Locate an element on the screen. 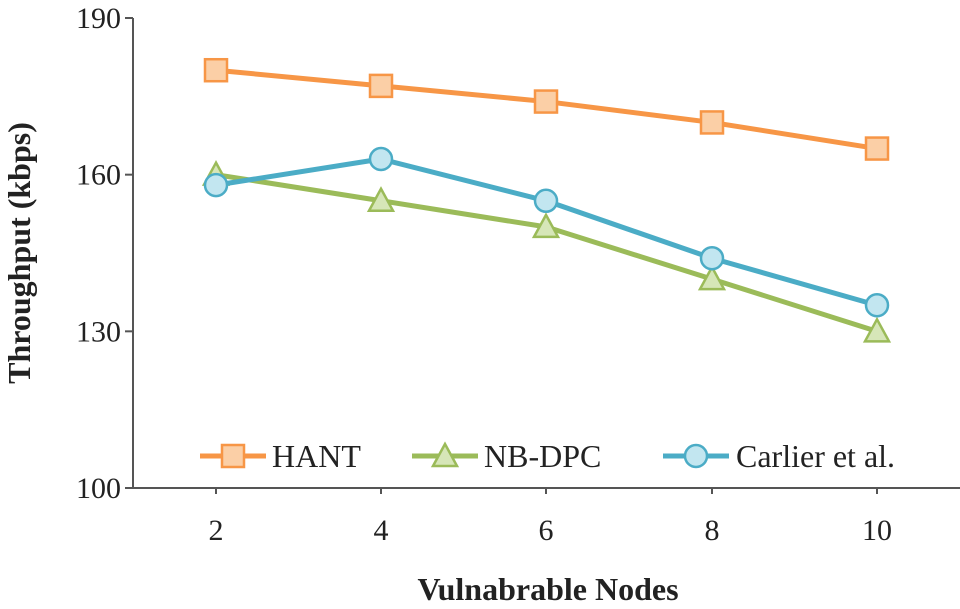 The width and height of the screenshot is (960, 609). x-tick-label: 10 is located at coordinates (877, 530).